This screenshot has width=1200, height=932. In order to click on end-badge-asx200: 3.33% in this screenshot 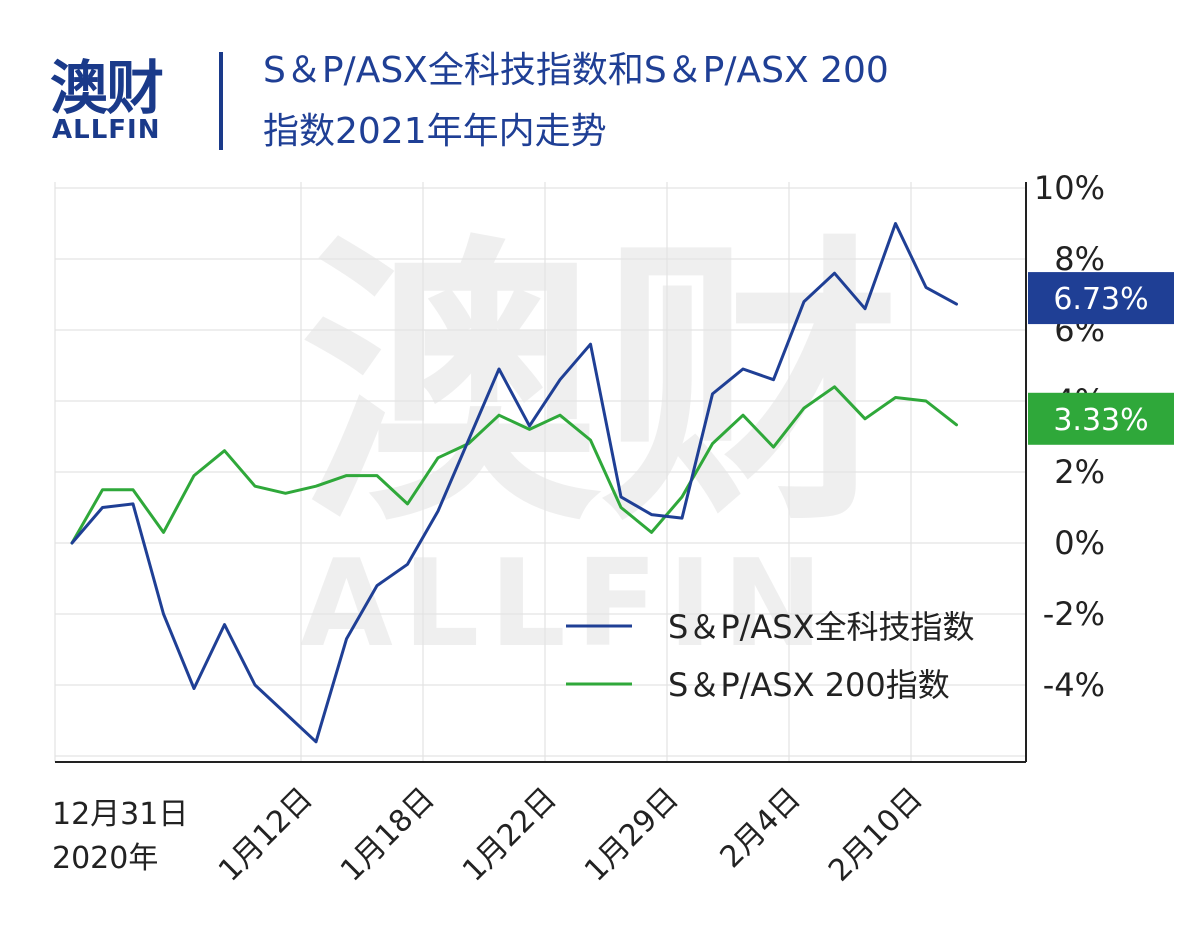, I will do `click(1101, 418)`.